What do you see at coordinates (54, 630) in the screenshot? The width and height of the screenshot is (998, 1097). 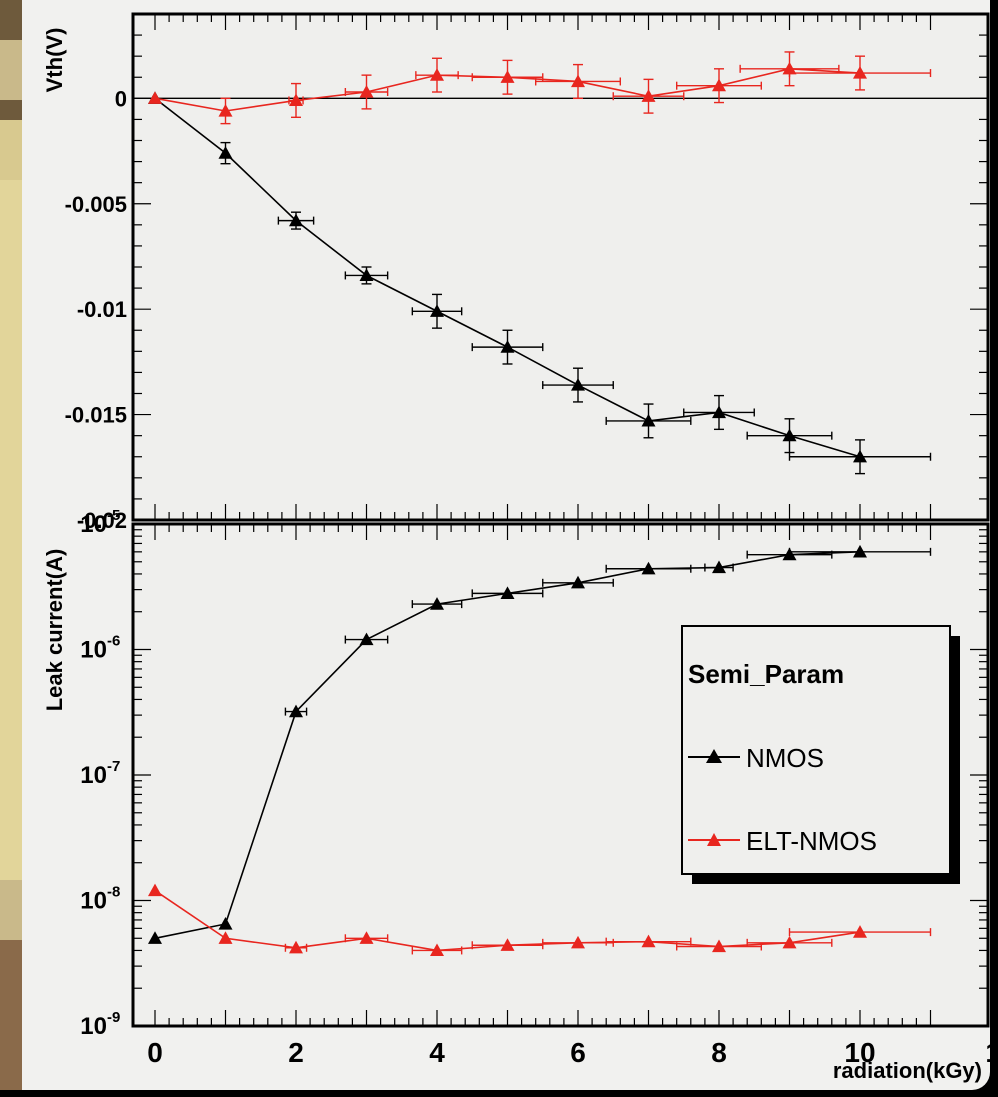 I see `bottom-y-axis-label: Leak current(A)` at bounding box center [54, 630].